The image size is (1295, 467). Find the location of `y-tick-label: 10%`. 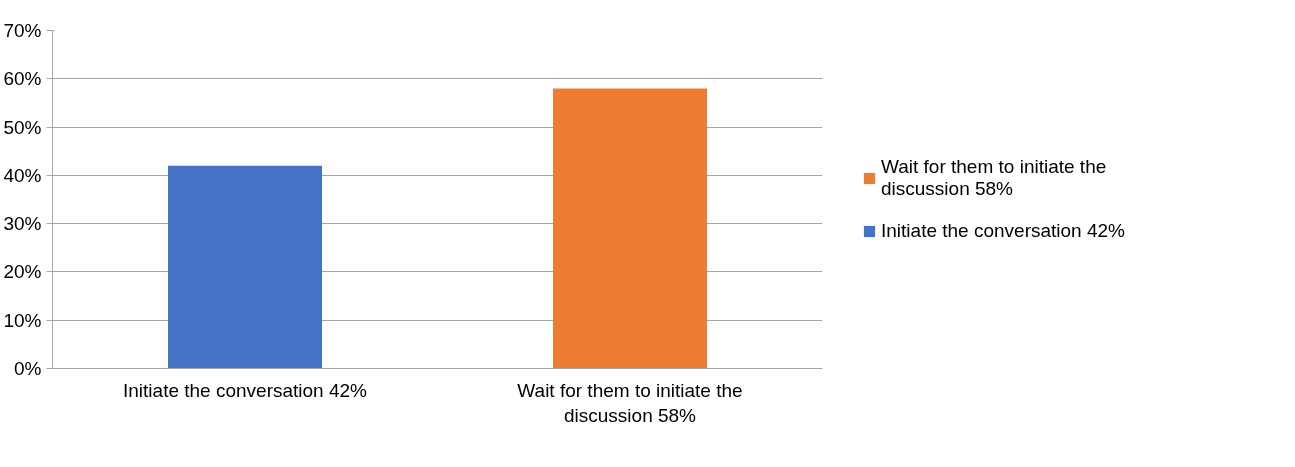

y-tick-label: 10% is located at coordinates (22, 320).